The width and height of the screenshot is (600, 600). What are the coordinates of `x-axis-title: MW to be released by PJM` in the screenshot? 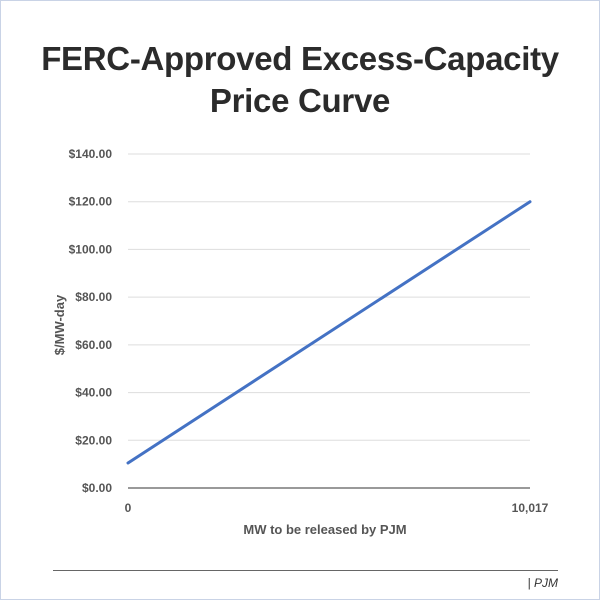 It's located at (324, 529).